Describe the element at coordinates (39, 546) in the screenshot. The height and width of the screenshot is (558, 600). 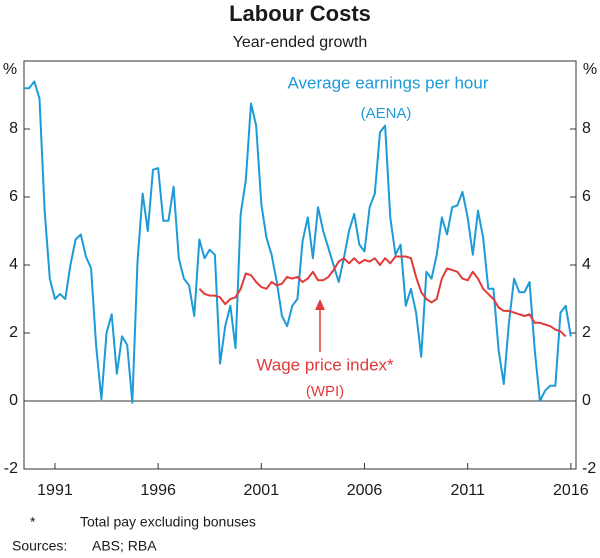
I see `sources-label: Sources:` at that location.